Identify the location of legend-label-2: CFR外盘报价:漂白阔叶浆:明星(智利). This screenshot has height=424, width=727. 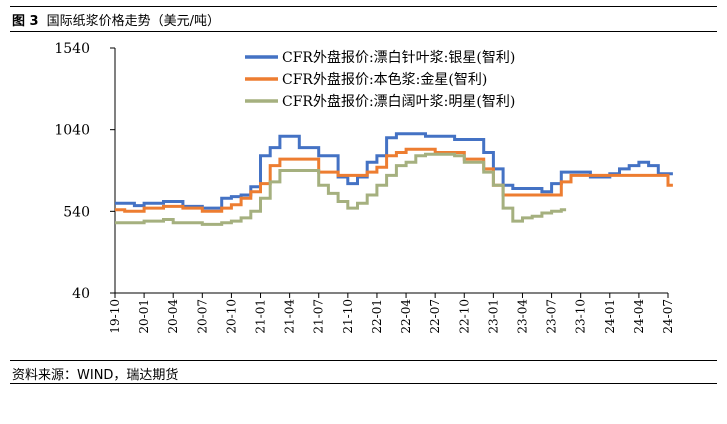
(398, 101).